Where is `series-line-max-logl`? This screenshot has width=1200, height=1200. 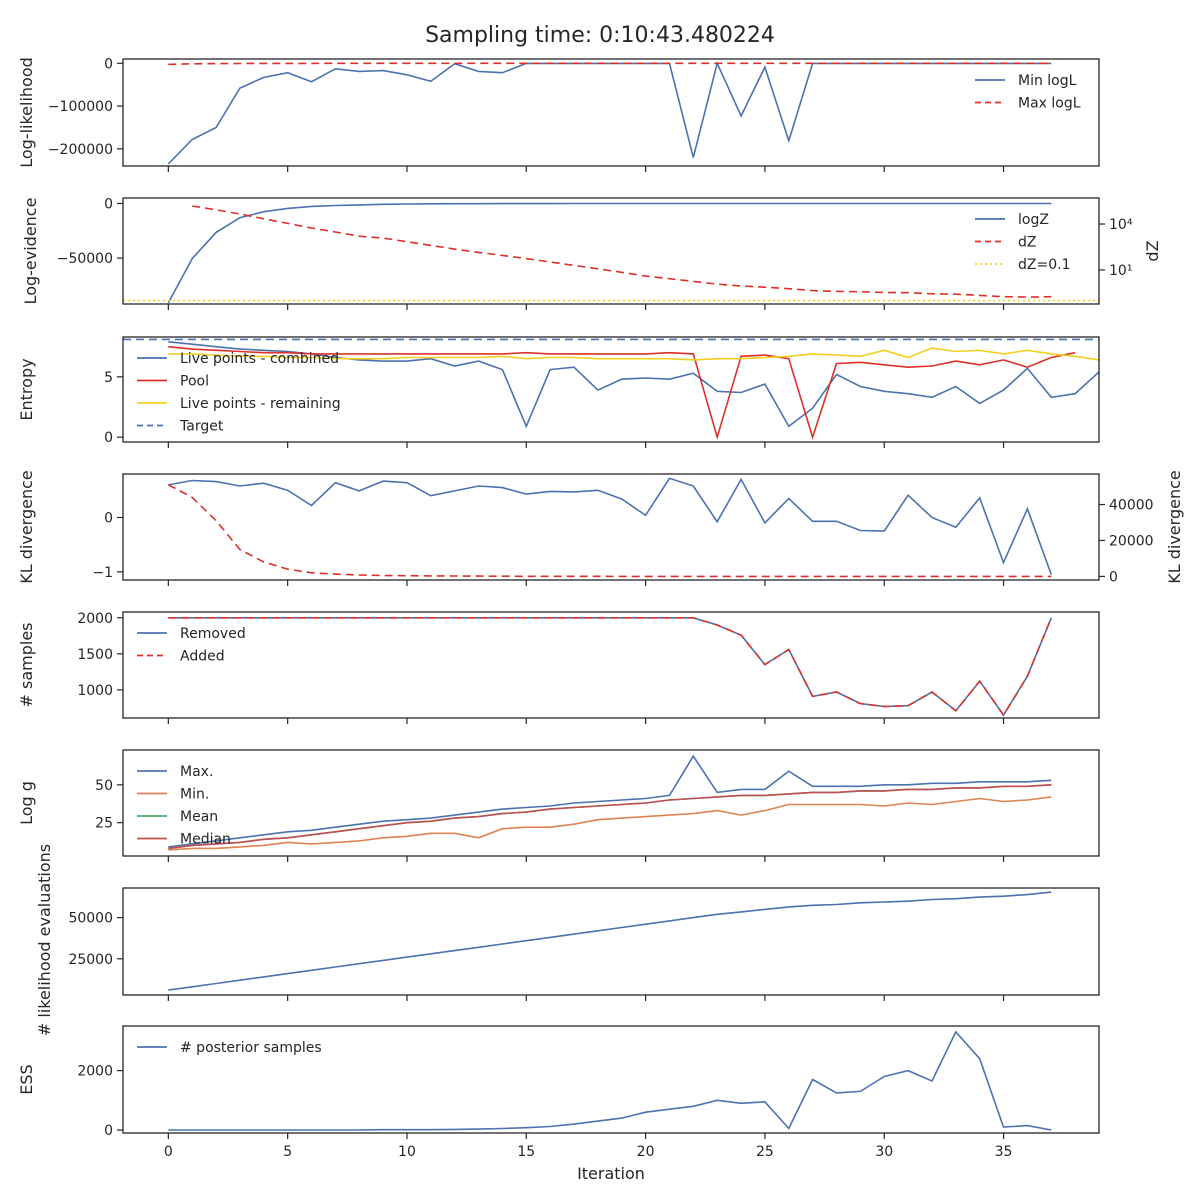
series-line-max-logl is located at coordinates (610, 64).